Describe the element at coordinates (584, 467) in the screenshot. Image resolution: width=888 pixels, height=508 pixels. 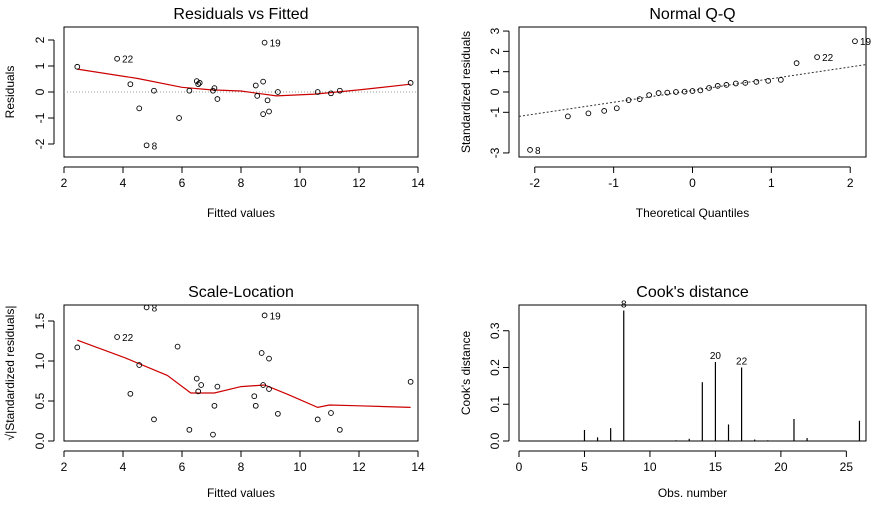
I see `x-tick-label: 5` at that location.